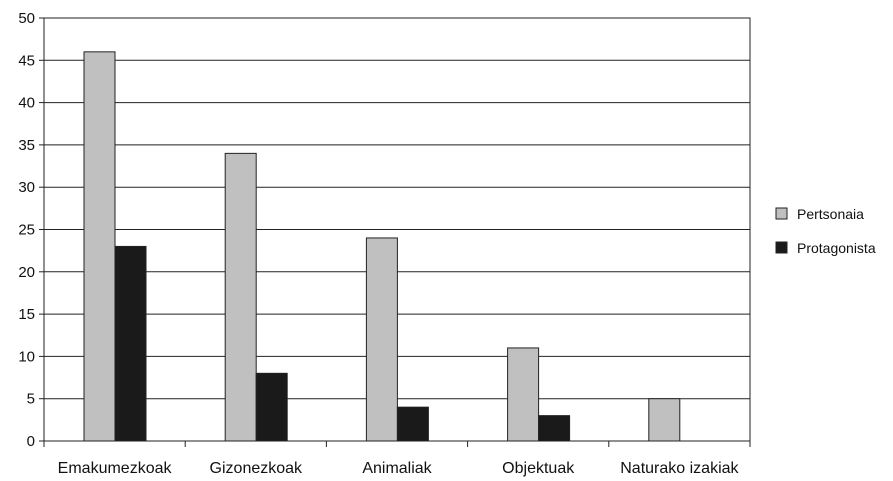 This screenshot has height=481, width=893. Describe the element at coordinates (679, 468) in the screenshot. I see `category-label: Naturako izakiak` at that location.